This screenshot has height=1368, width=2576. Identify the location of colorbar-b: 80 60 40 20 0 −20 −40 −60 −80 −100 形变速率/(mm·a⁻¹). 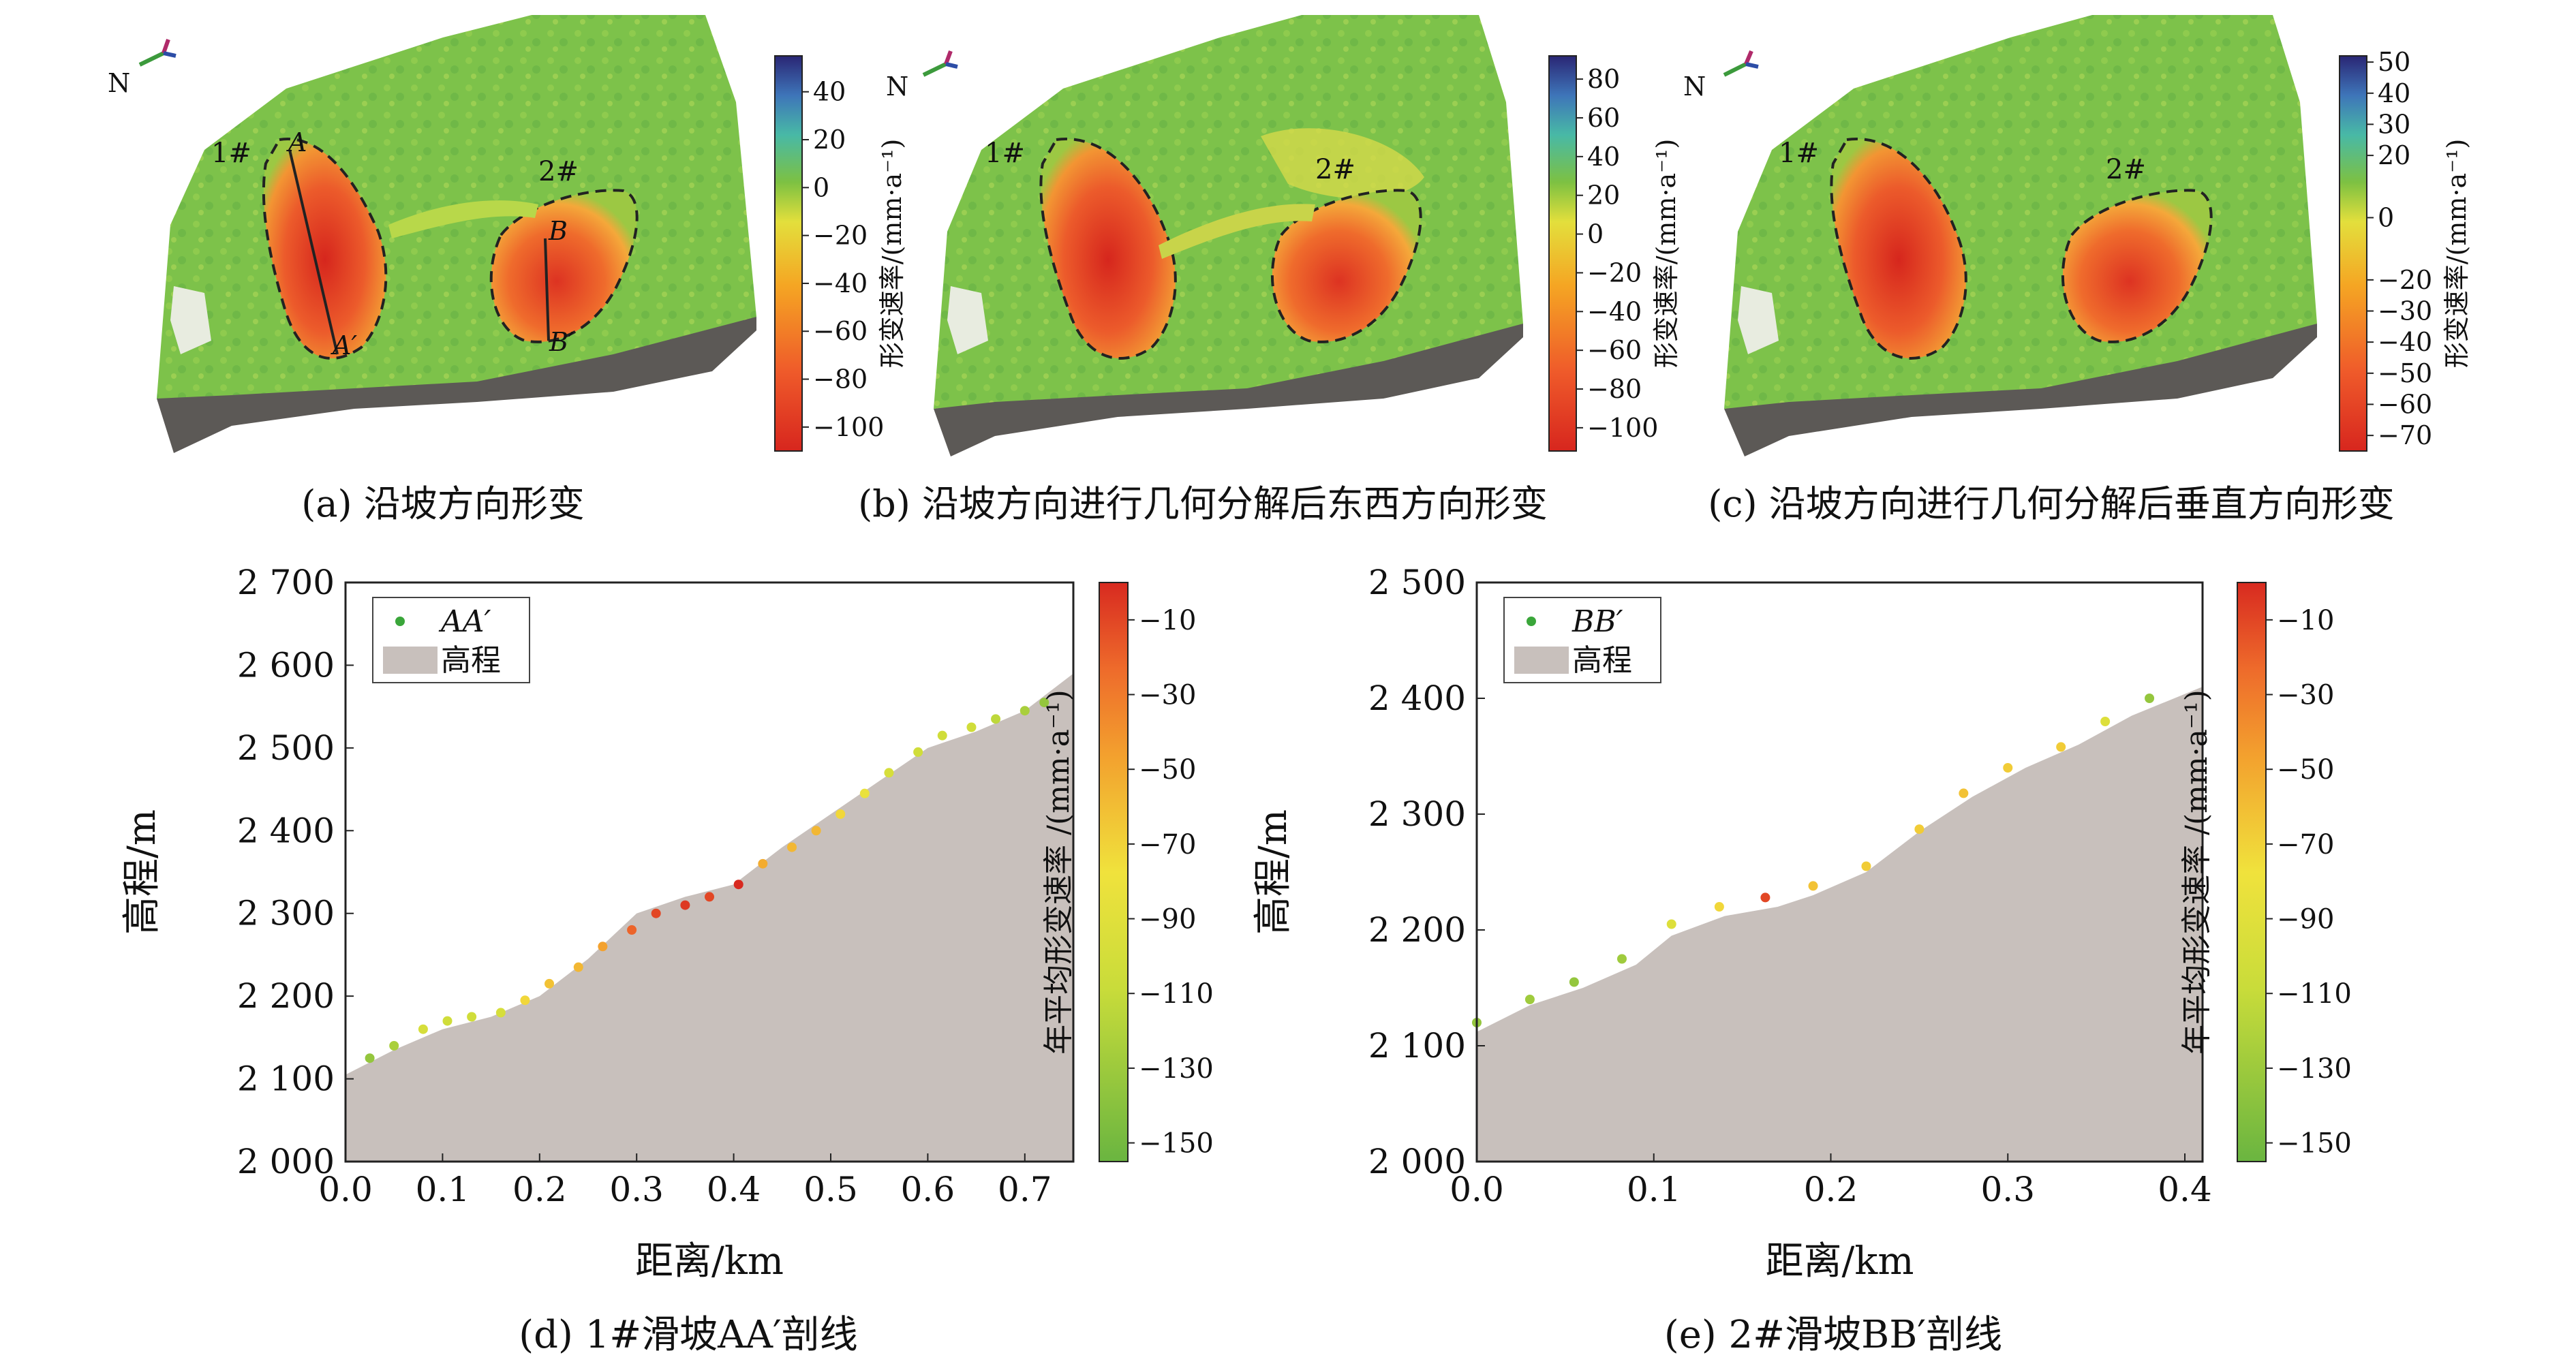
(1615, 253).